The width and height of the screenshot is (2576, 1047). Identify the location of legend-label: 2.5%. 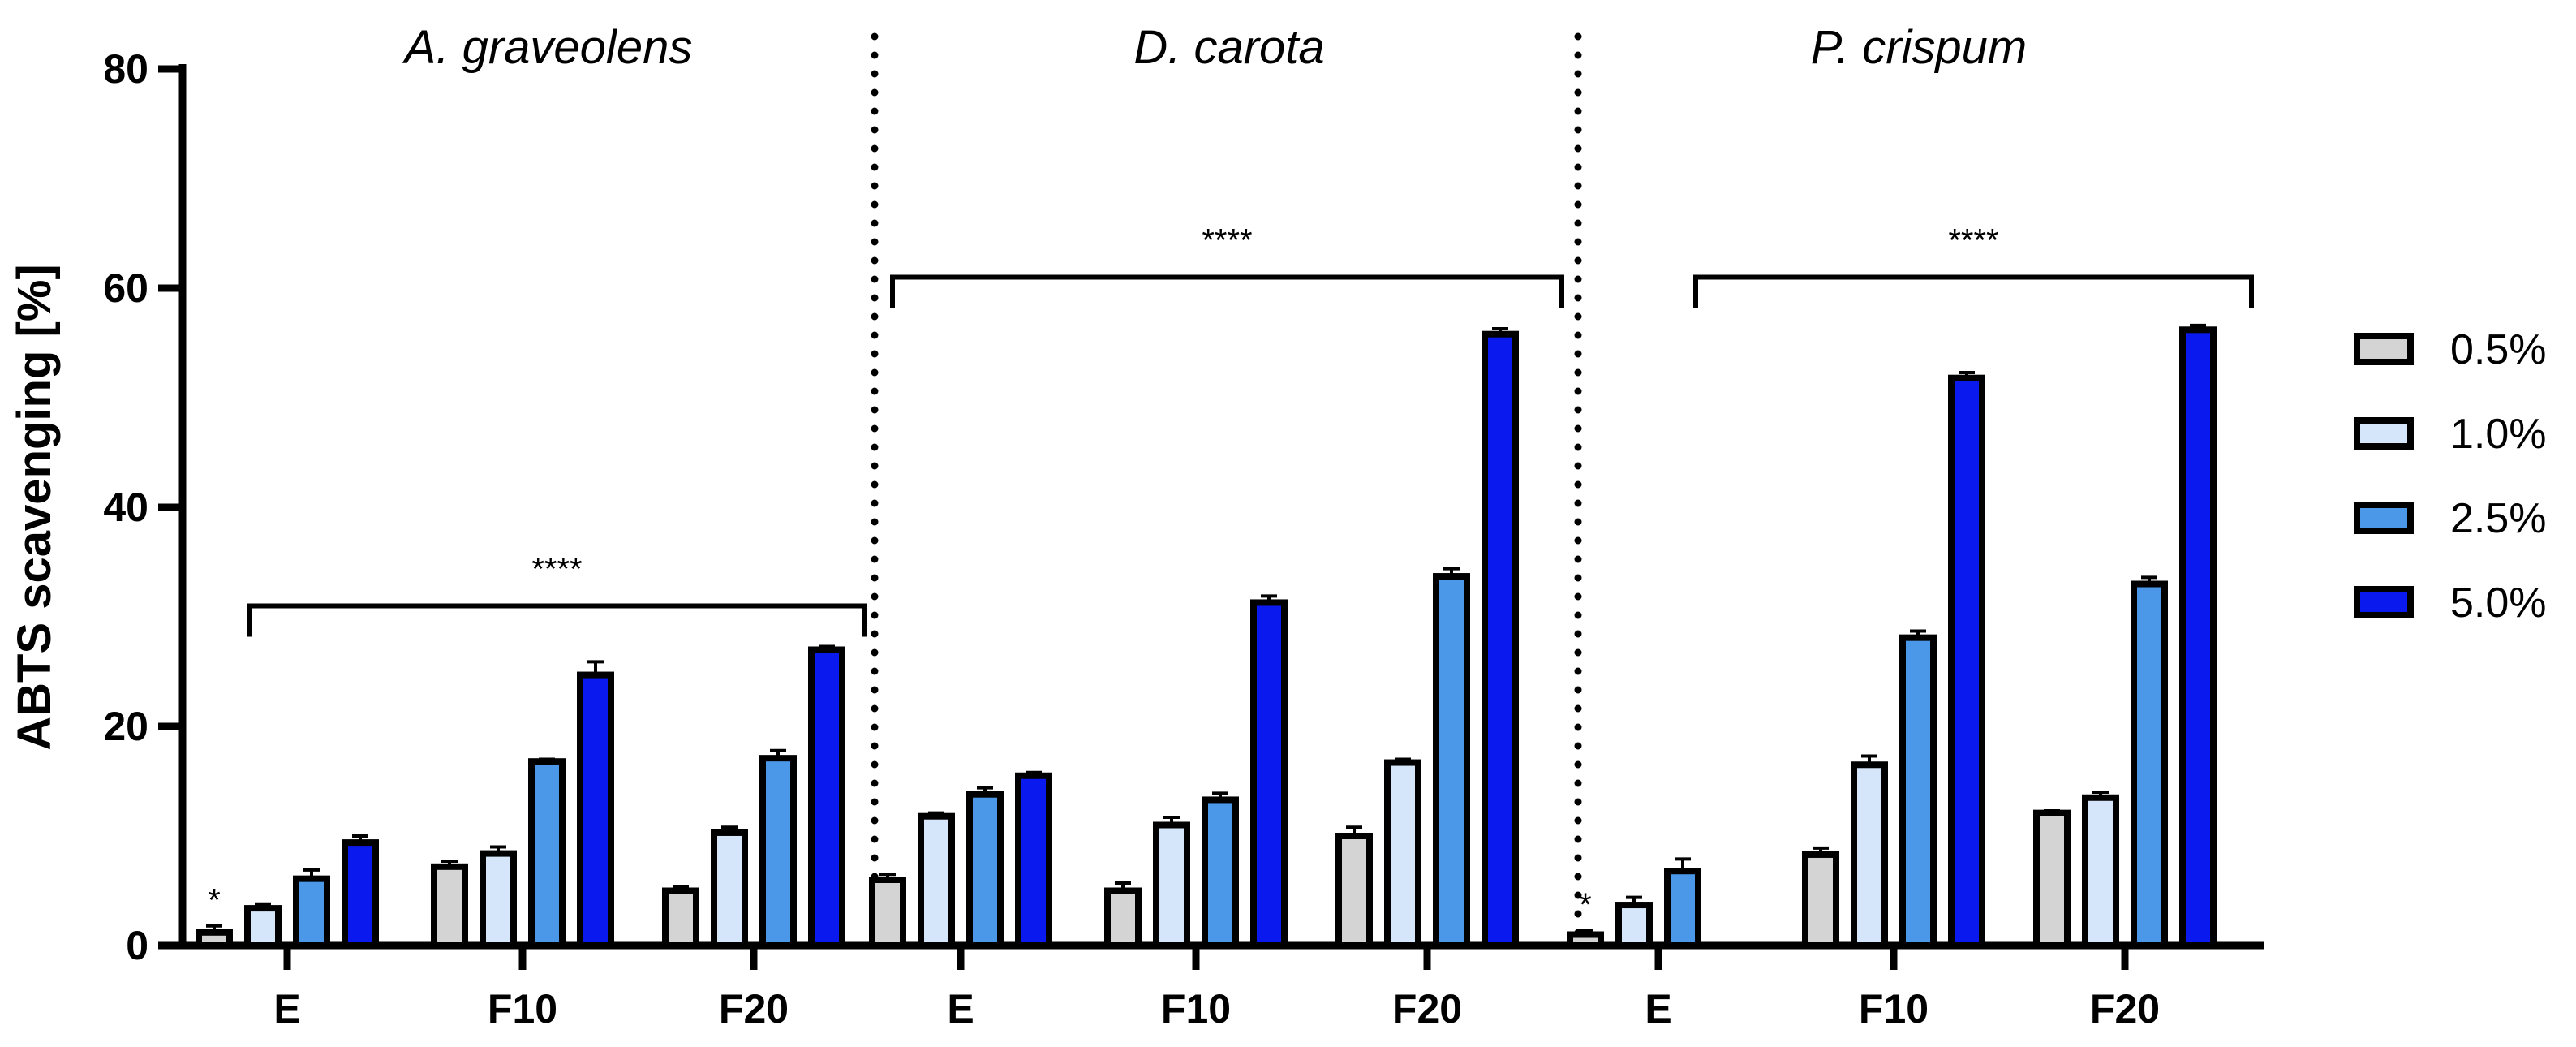
(2498, 518).